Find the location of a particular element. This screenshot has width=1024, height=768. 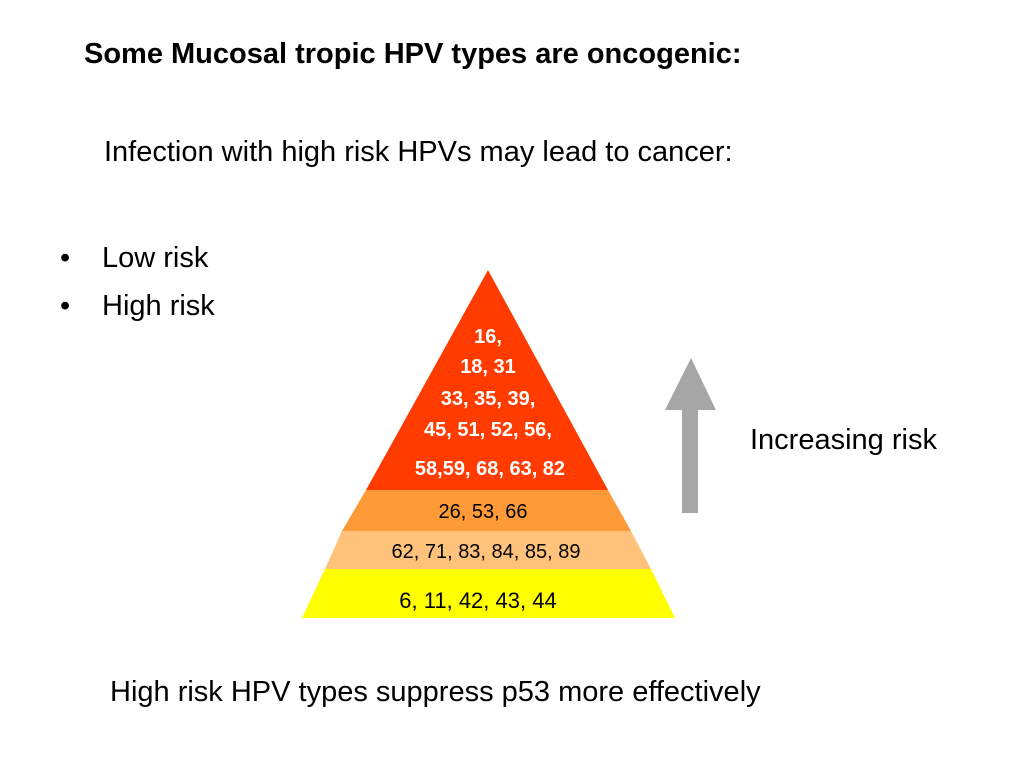

top-tier-line-1: 16, is located at coordinates (488, 337).